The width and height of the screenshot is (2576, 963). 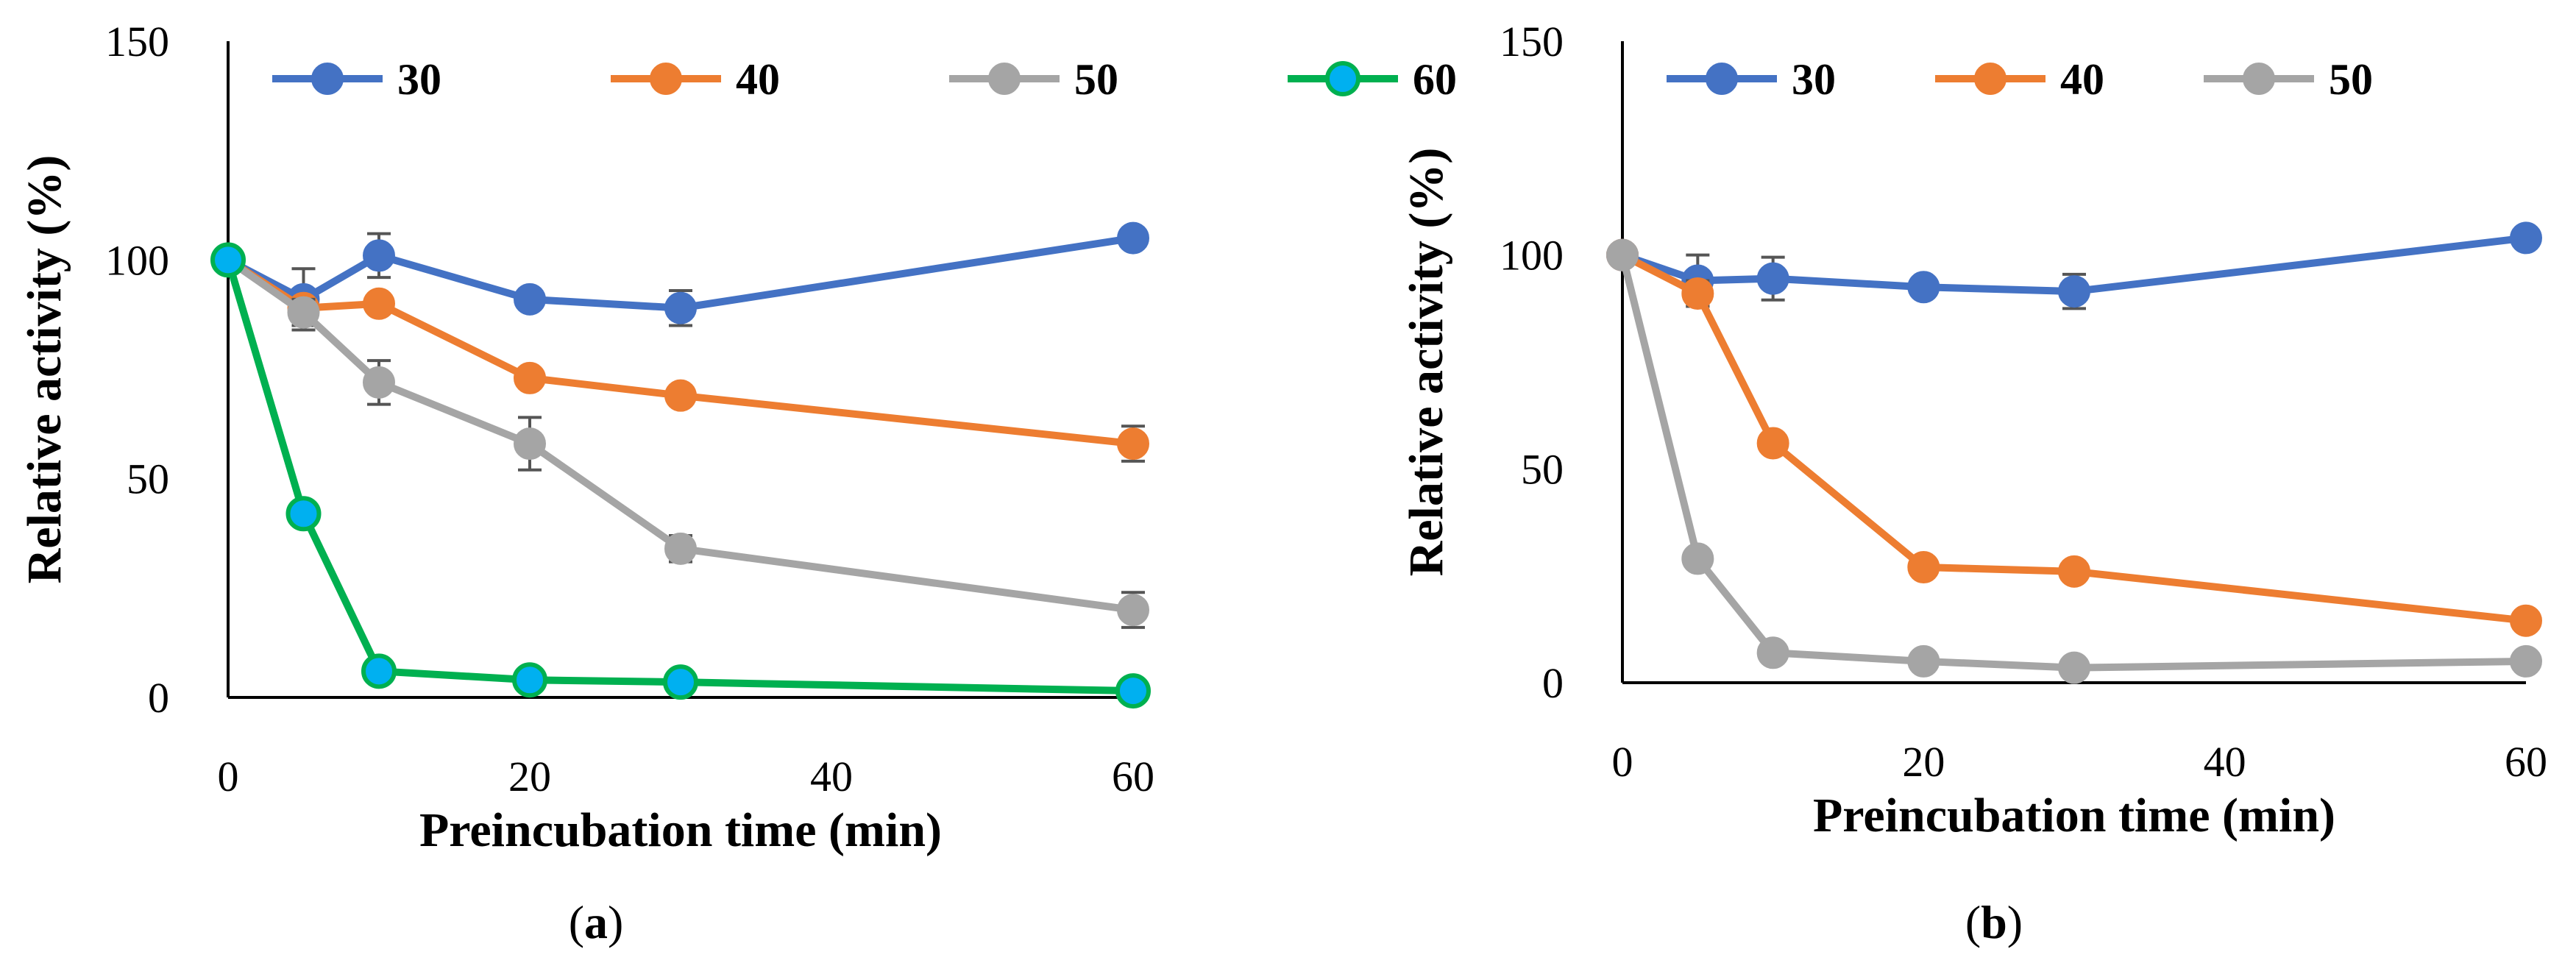 I want to click on legend-entry-60: 60, so click(x=1372, y=79).